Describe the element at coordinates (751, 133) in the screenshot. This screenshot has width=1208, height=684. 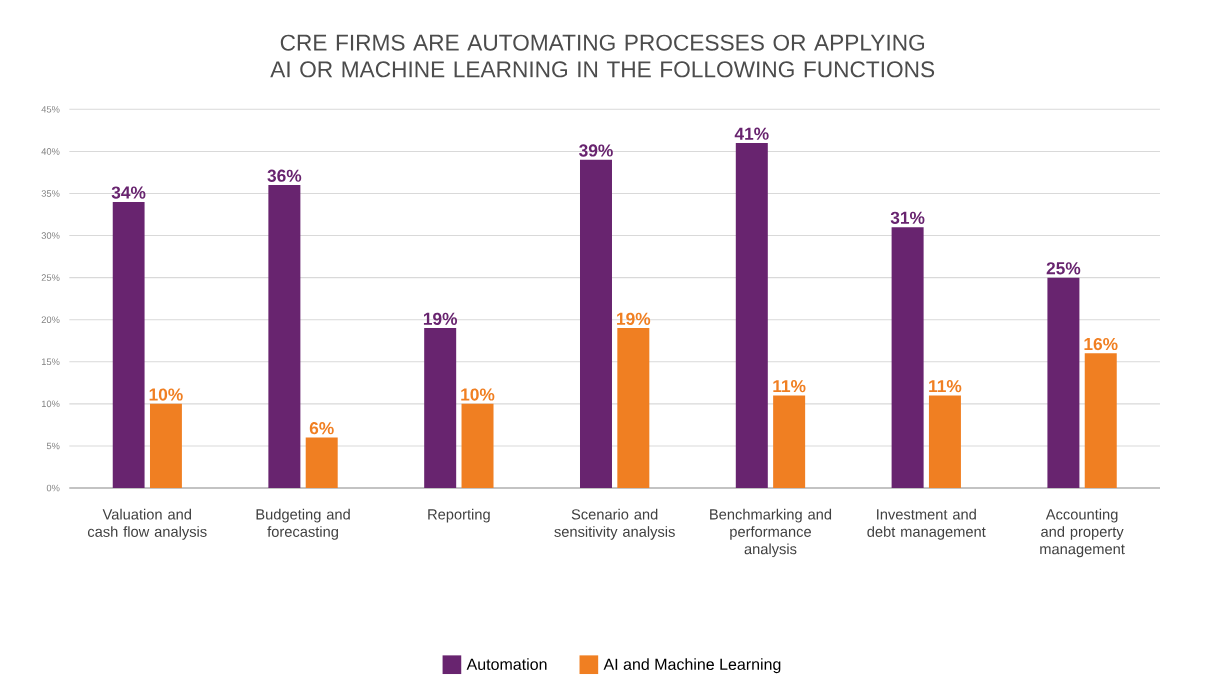
I see `data-label: 41%` at that location.